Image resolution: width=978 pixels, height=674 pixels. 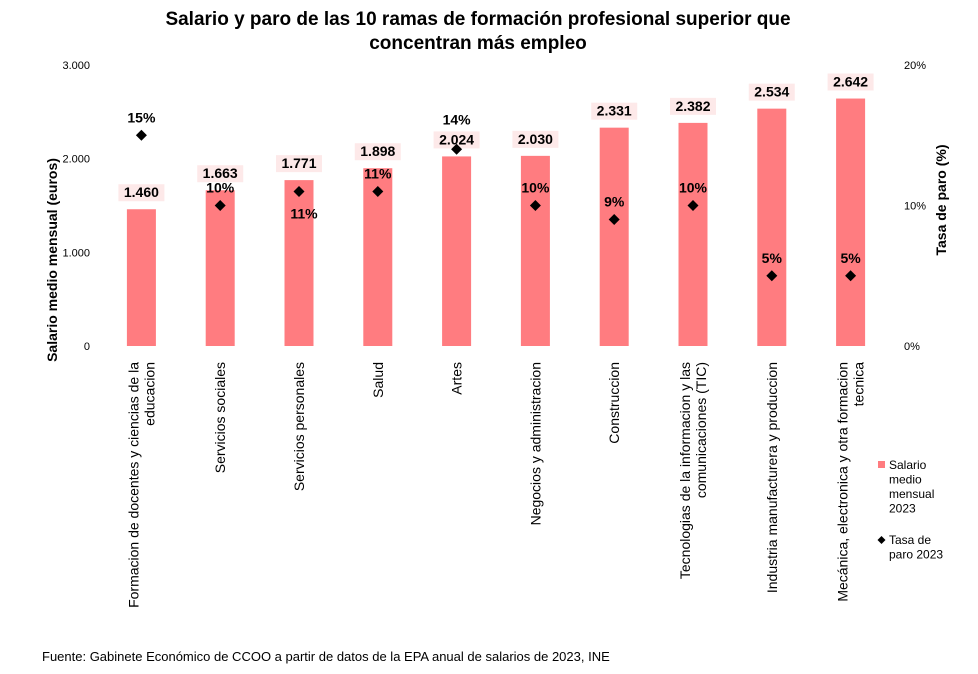 I want to click on legend-rate-label: paro 2023, so click(x=916, y=555).